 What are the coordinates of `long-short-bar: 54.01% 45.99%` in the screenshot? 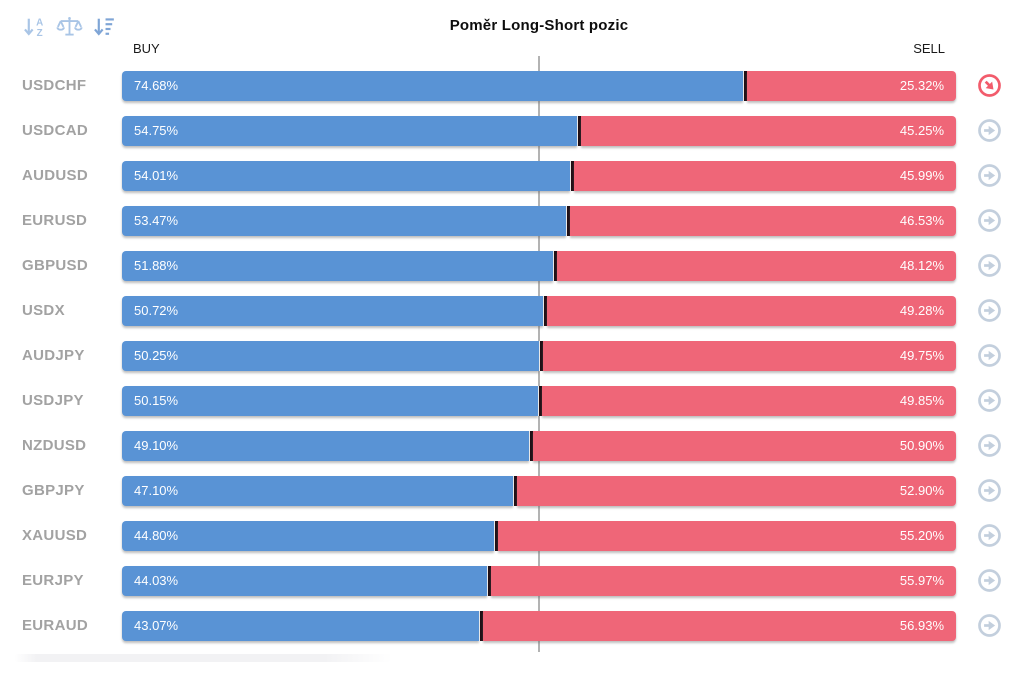 It's located at (539, 175).